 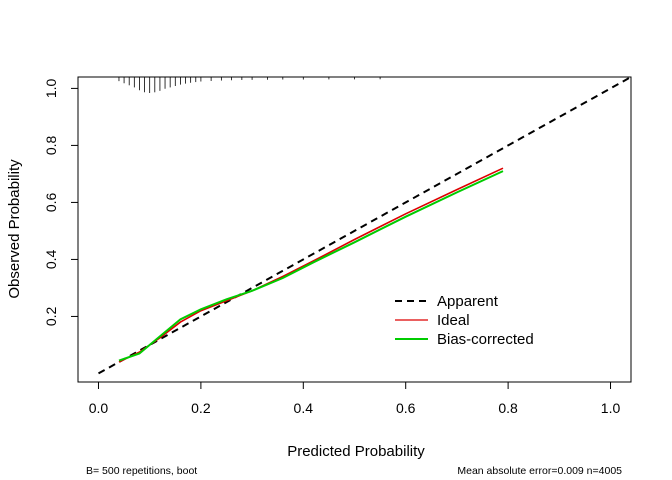 What do you see at coordinates (51, 202) in the screenshot?
I see `y-tick-label: 0.6` at bounding box center [51, 202].